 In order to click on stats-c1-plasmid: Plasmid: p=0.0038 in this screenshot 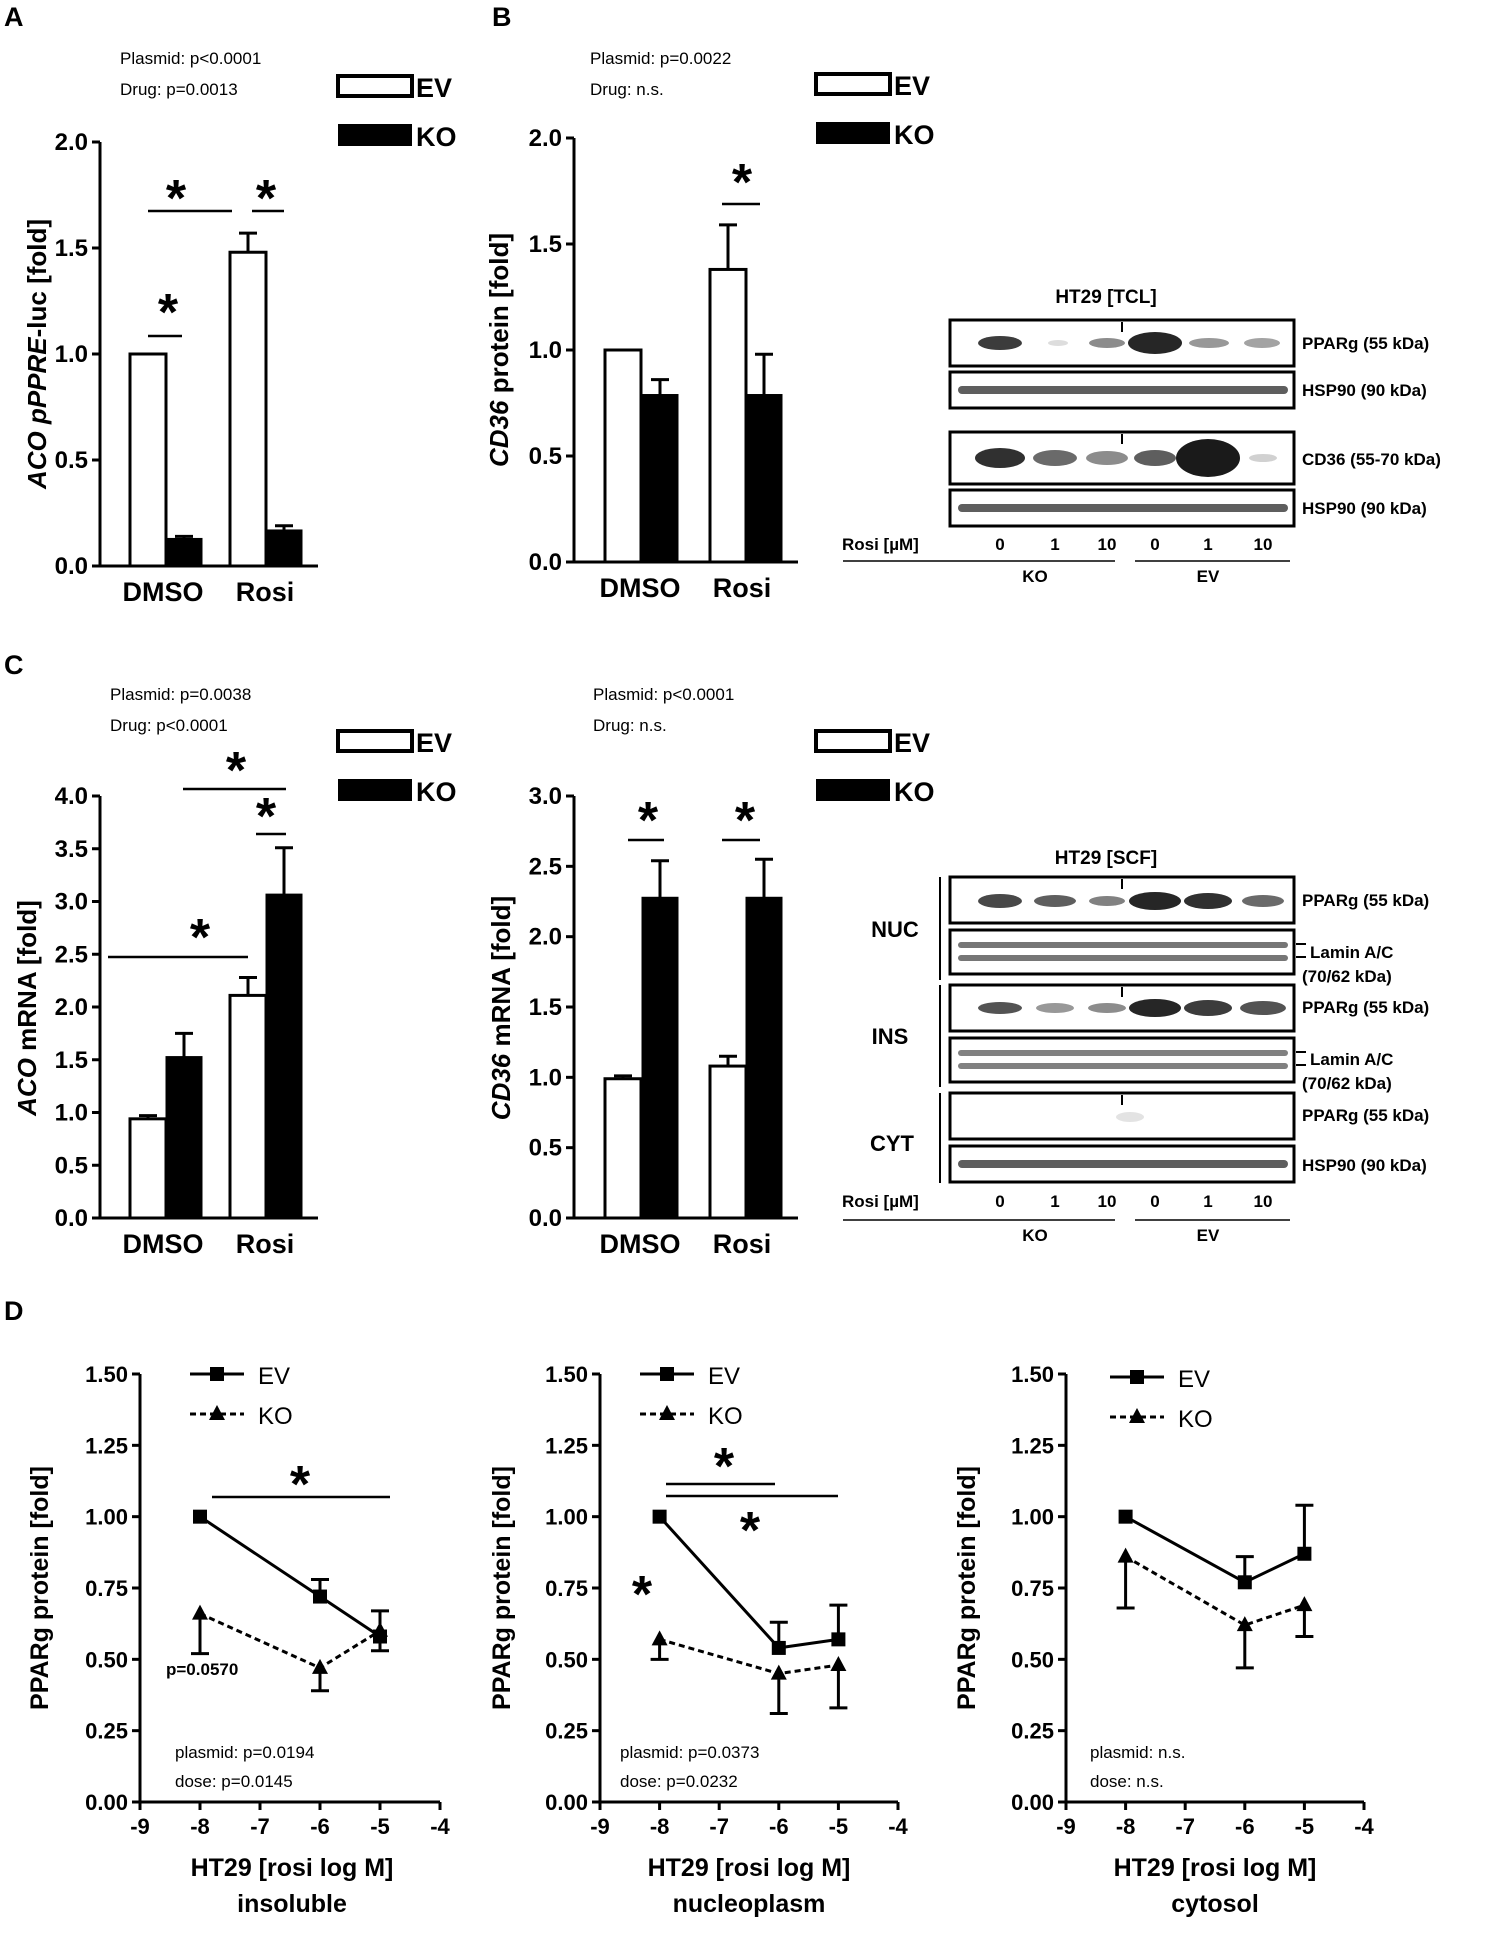, I will do `click(180, 694)`.